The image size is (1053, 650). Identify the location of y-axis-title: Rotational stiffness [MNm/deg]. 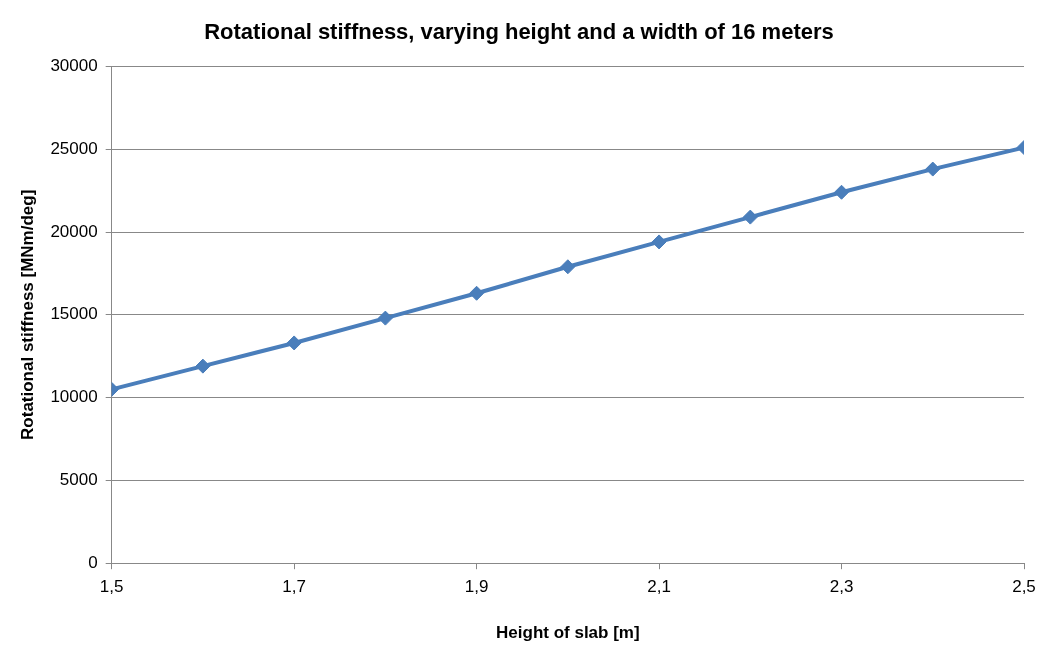
(27, 314).